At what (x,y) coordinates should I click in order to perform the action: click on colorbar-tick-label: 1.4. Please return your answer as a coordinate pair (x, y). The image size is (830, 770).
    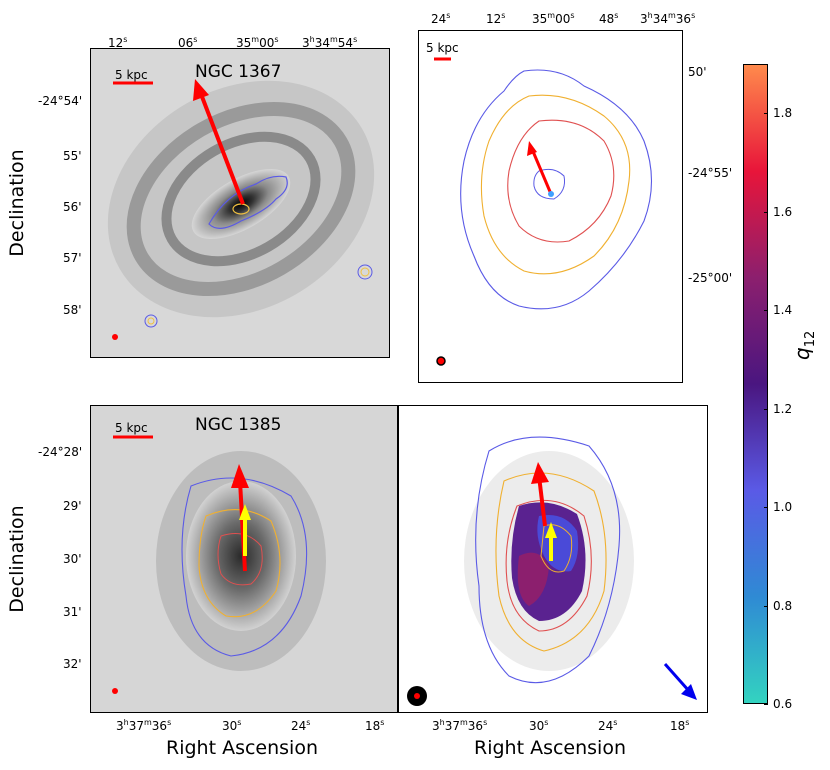
    Looking at the image, I should click on (783, 310).